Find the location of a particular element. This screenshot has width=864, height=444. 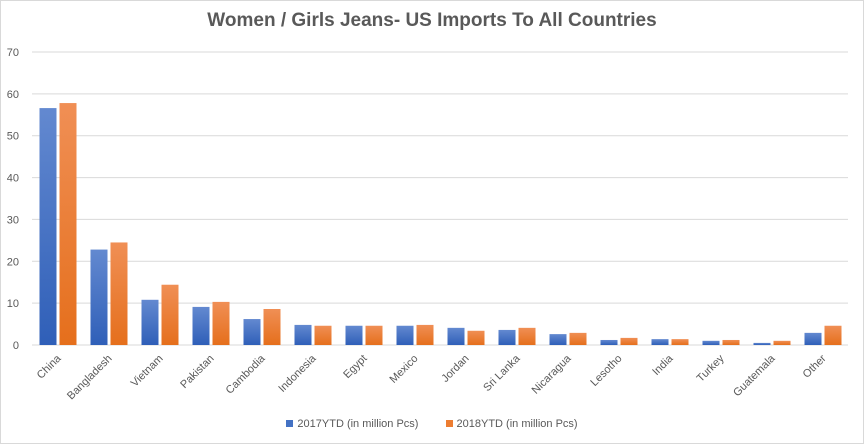

x-tick-label: Indonesia is located at coordinates (297, 373).